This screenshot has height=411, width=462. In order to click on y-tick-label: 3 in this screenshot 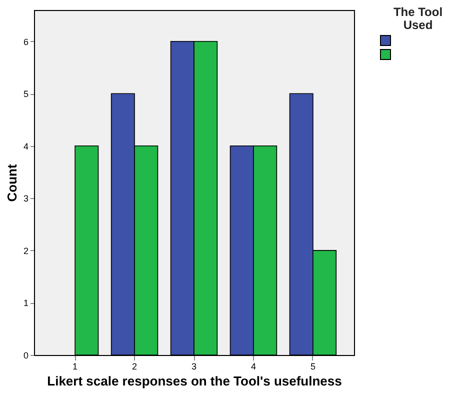, I will do `click(25, 199)`.